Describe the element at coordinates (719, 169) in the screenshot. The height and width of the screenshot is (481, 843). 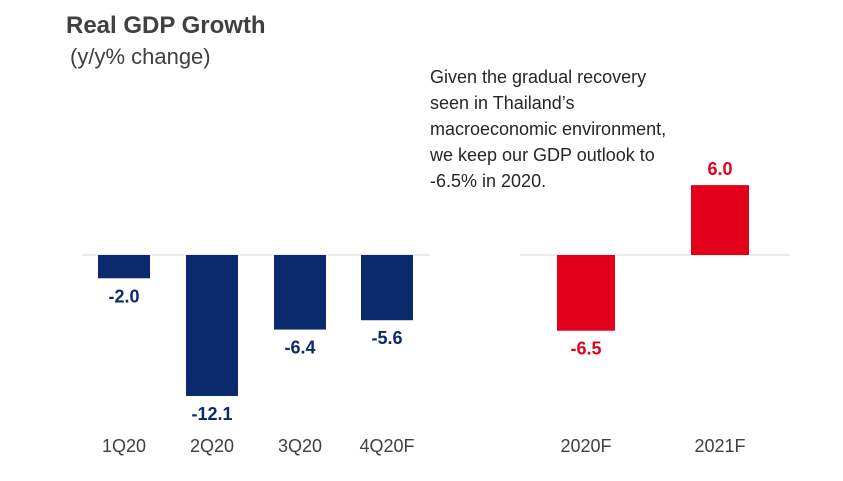
I see `data-label: 6.0` at that location.